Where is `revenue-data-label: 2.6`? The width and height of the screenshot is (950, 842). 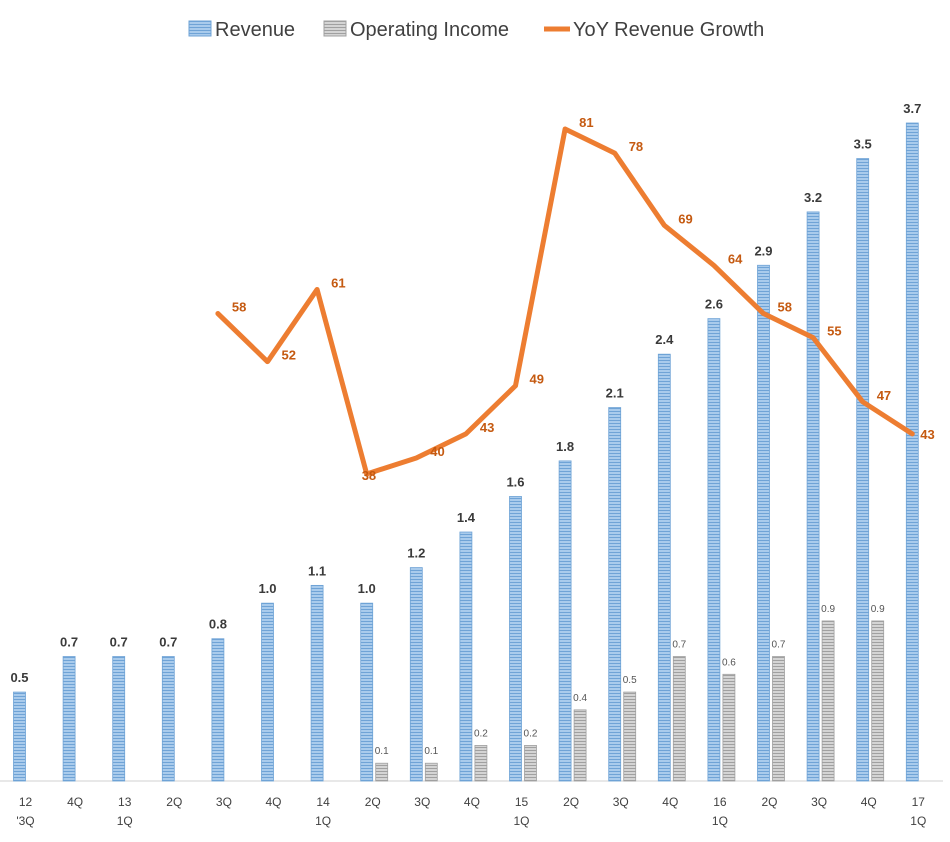 revenue-data-label: 2.6 is located at coordinates (714, 304).